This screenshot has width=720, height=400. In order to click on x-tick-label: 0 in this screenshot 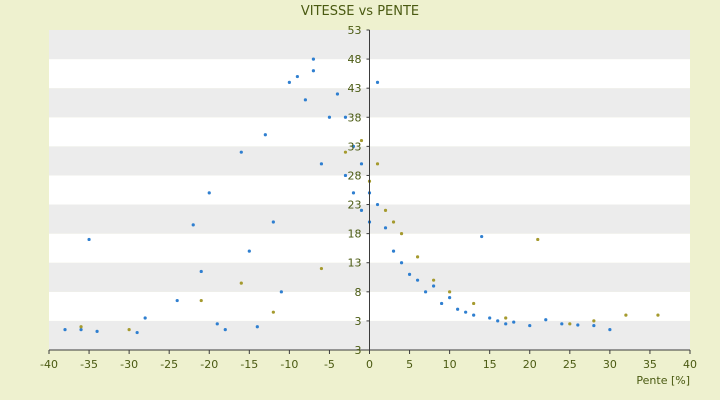, I will do `click(369, 364)`.